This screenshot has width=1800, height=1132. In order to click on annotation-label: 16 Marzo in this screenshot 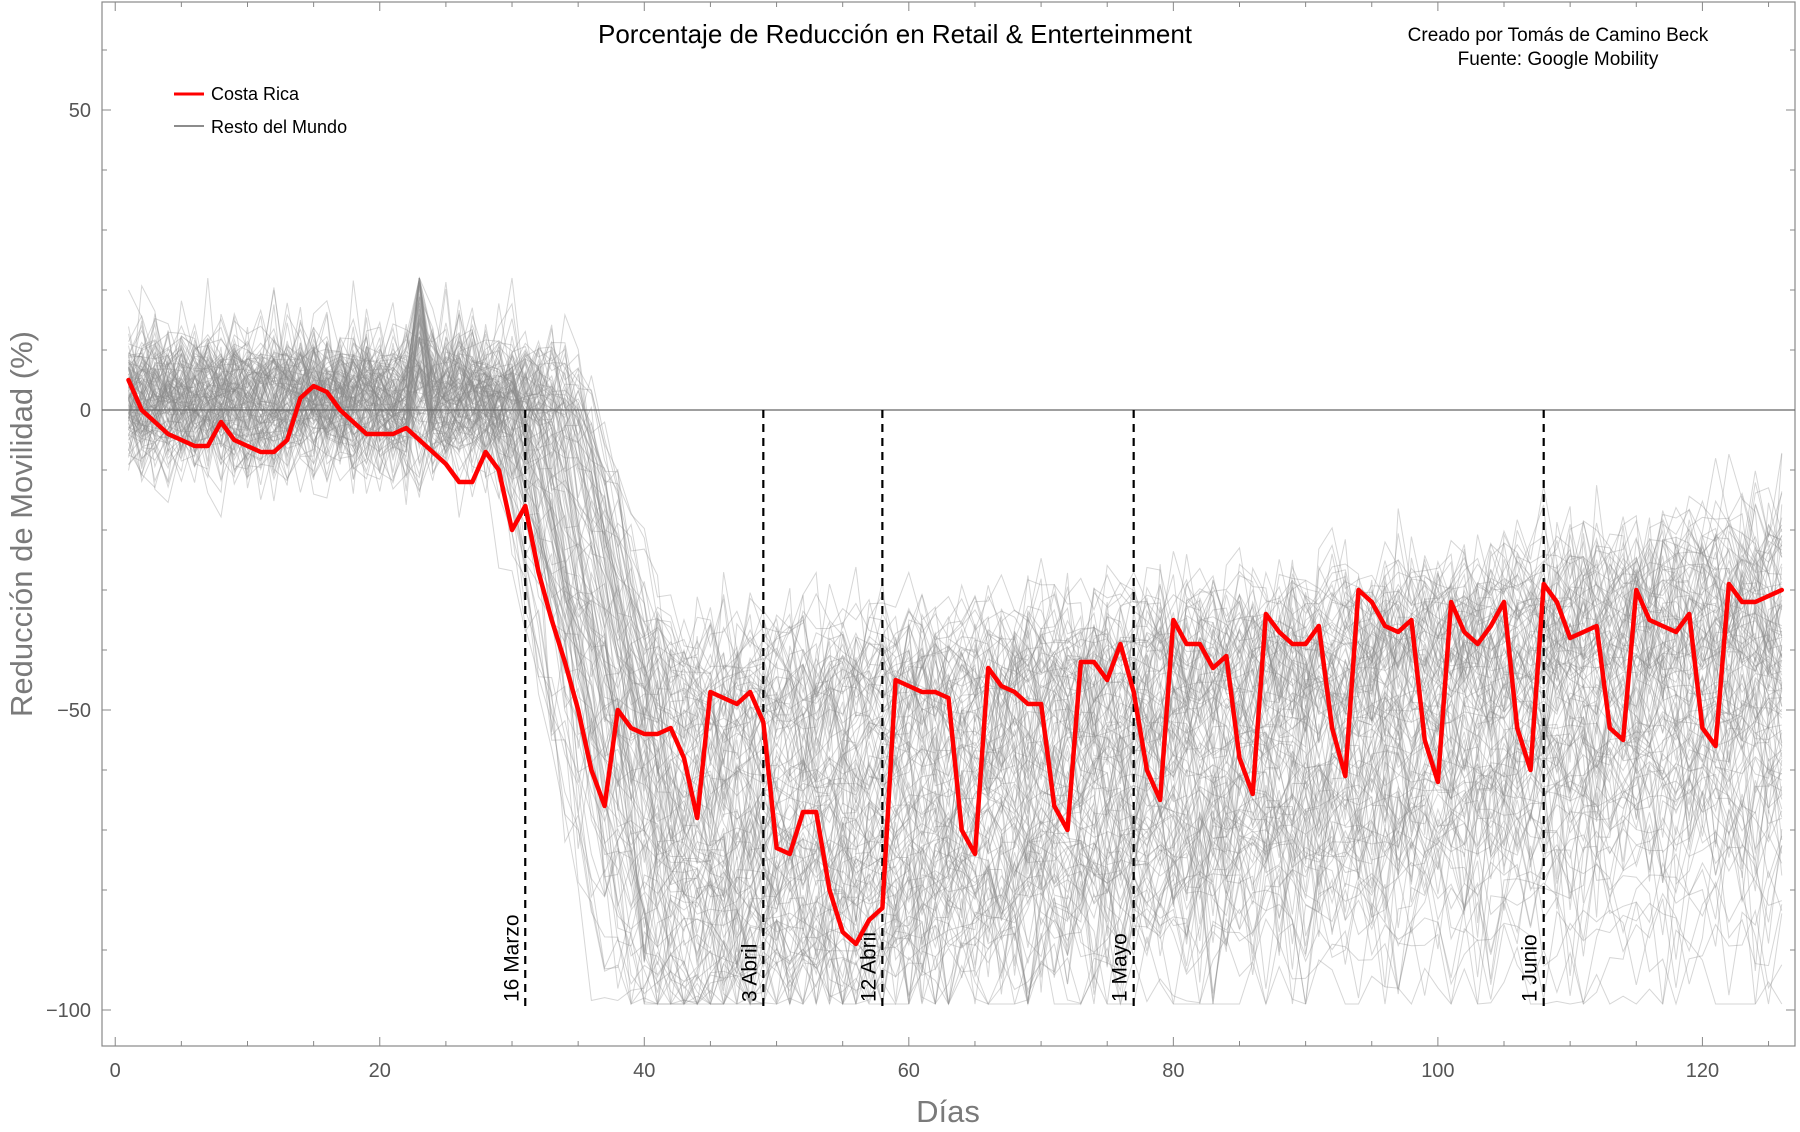, I will do `click(511, 958)`.